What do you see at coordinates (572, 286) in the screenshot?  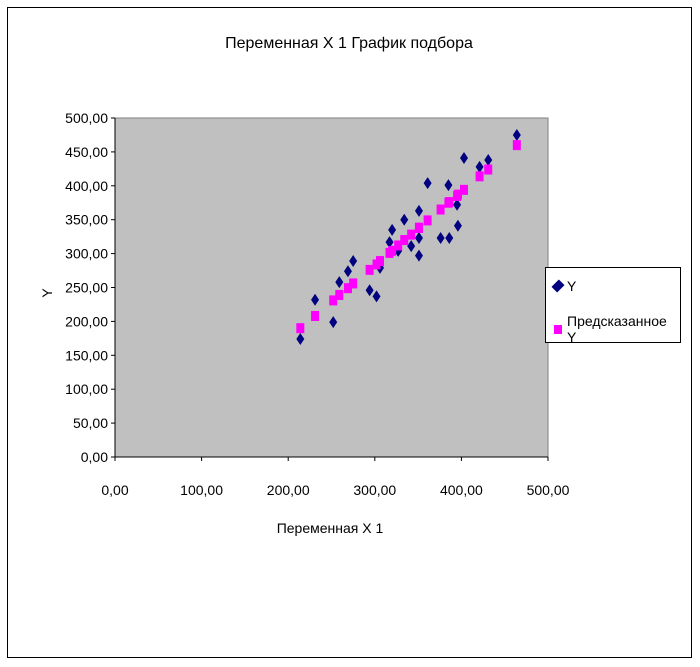 I see `legend-label: Y` at bounding box center [572, 286].